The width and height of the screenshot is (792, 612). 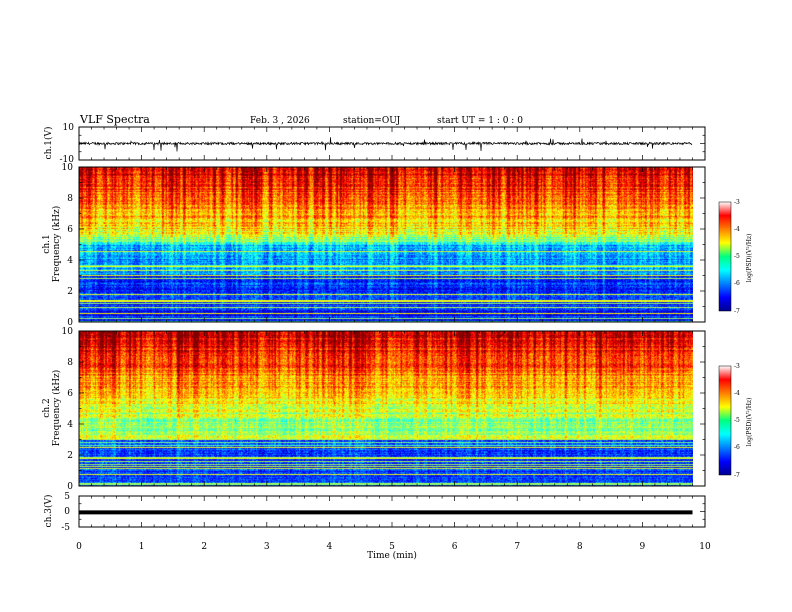 What do you see at coordinates (737, 311) in the screenshot?
I see `ch1-cb-tick-7: -7` at bounding box center [737, 311].